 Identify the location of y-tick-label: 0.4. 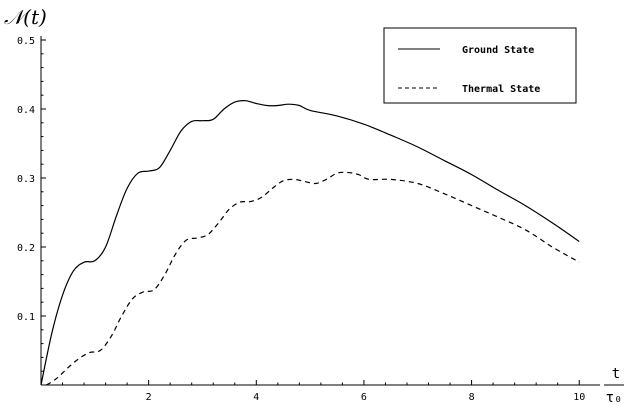
(26, 110).